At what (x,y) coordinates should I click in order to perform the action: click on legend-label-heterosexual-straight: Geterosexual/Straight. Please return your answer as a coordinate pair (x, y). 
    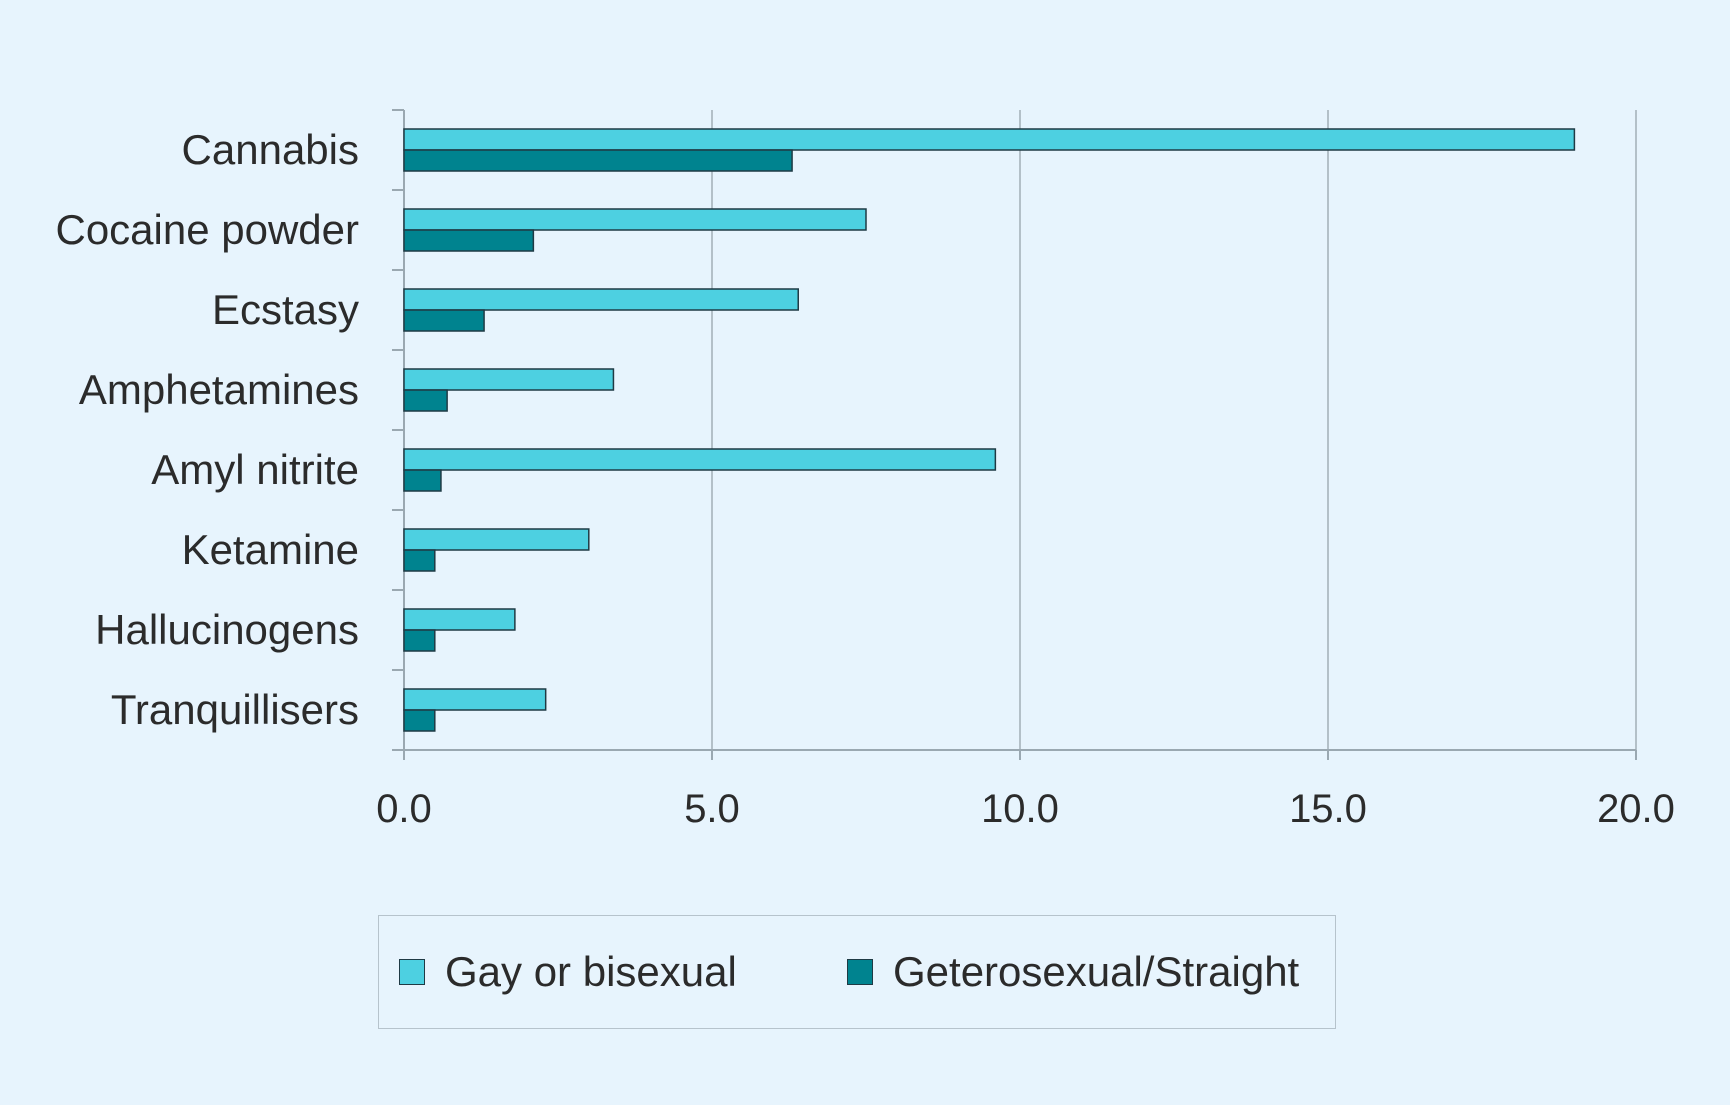
    Looking at the image, I should click on (1096, 971).